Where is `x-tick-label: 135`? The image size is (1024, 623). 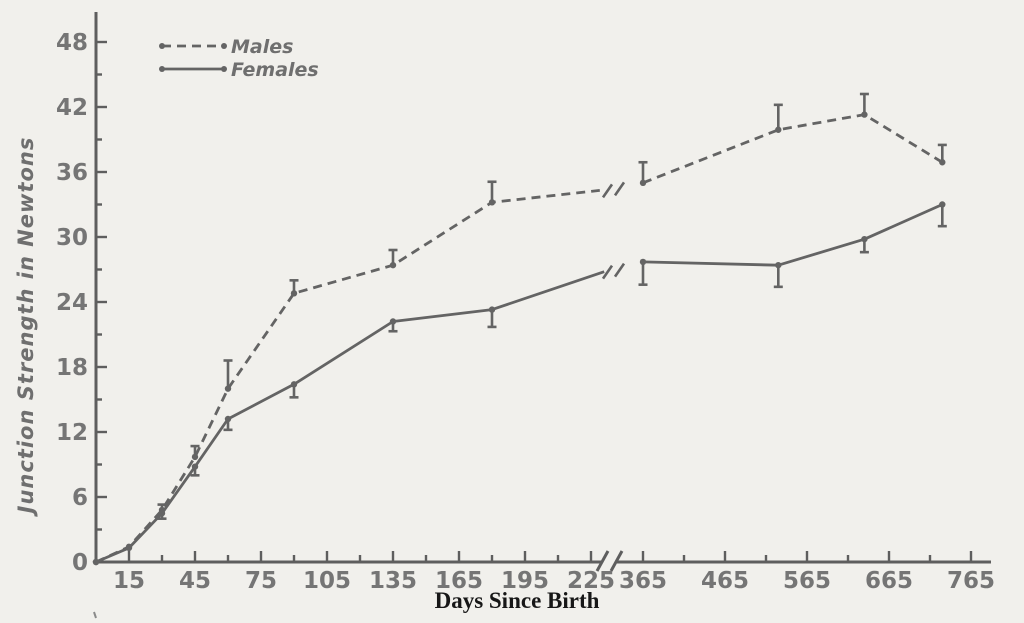 x-tick-label: 135 is located at coordinates (393, 581).